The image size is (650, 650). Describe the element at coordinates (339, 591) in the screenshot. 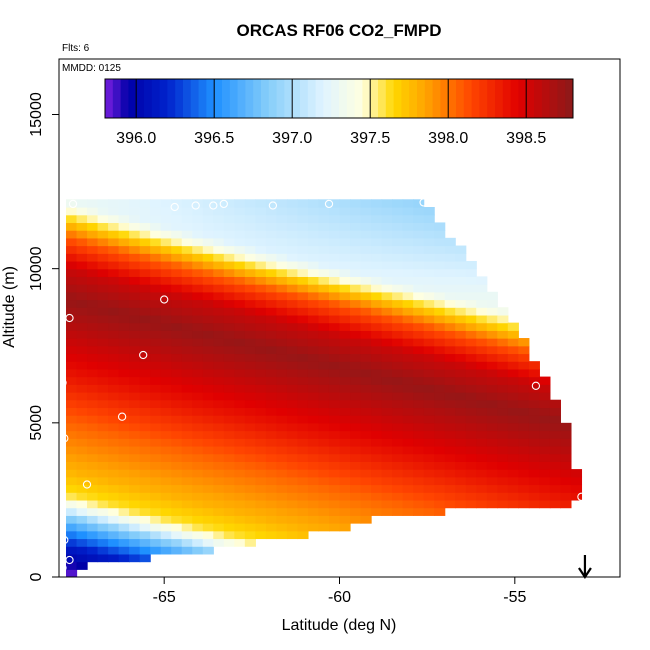

I see `x-axis: -65 -60 -55` at that location.